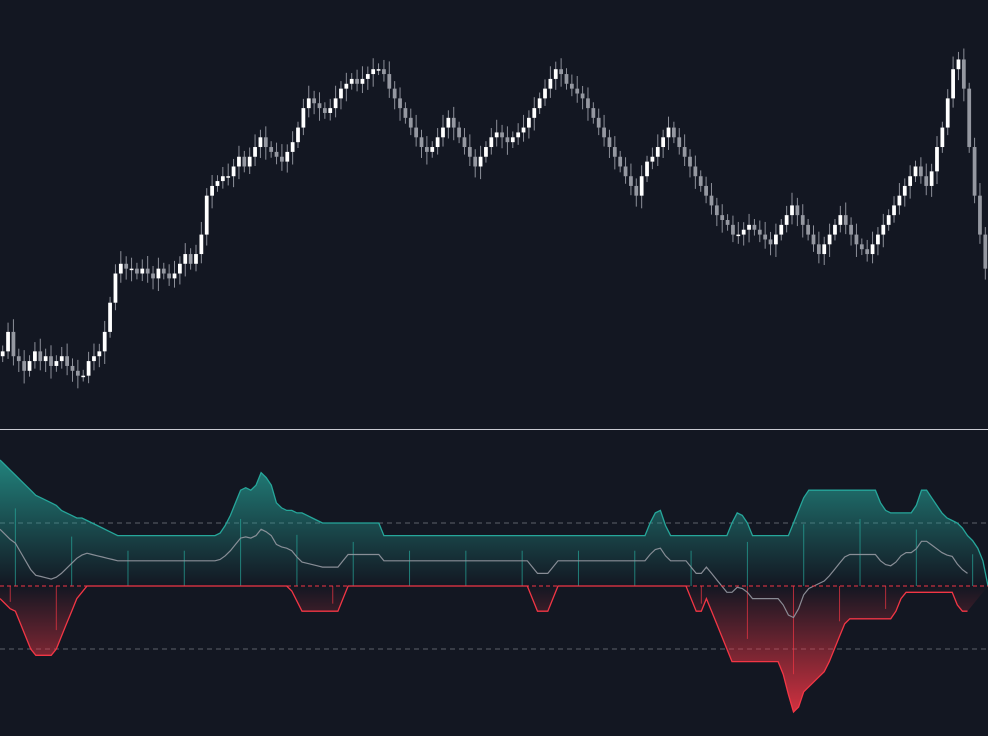 The width and height of the screenshot is (988, 736). I want to click on signal-line, so click(484, 573).